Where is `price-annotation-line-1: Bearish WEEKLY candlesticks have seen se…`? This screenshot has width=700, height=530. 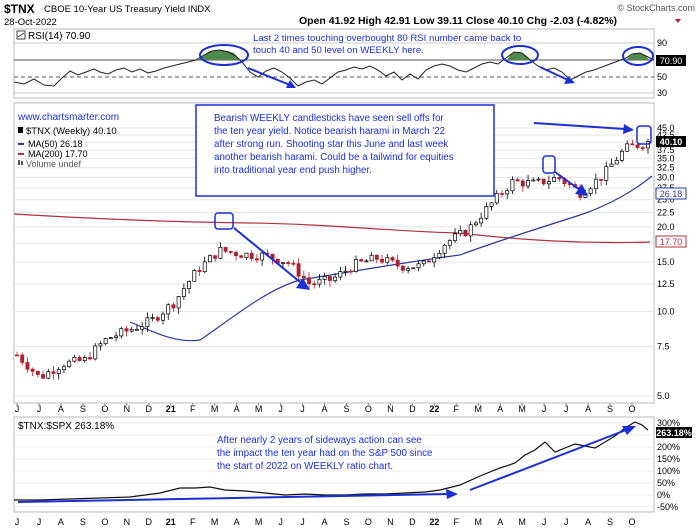 price-annotation-line-1: Bearish WEEKLY candlesticks have seen se… is located at coordinates (329, 118).